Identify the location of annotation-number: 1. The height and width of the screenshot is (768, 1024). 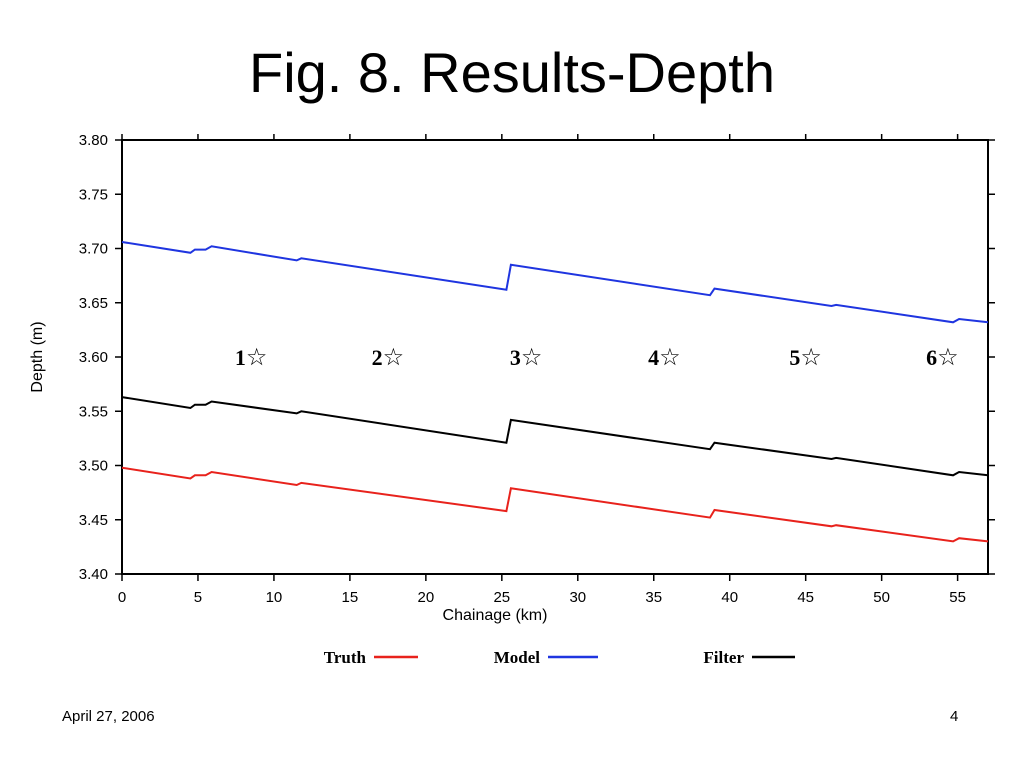
(240, 357).